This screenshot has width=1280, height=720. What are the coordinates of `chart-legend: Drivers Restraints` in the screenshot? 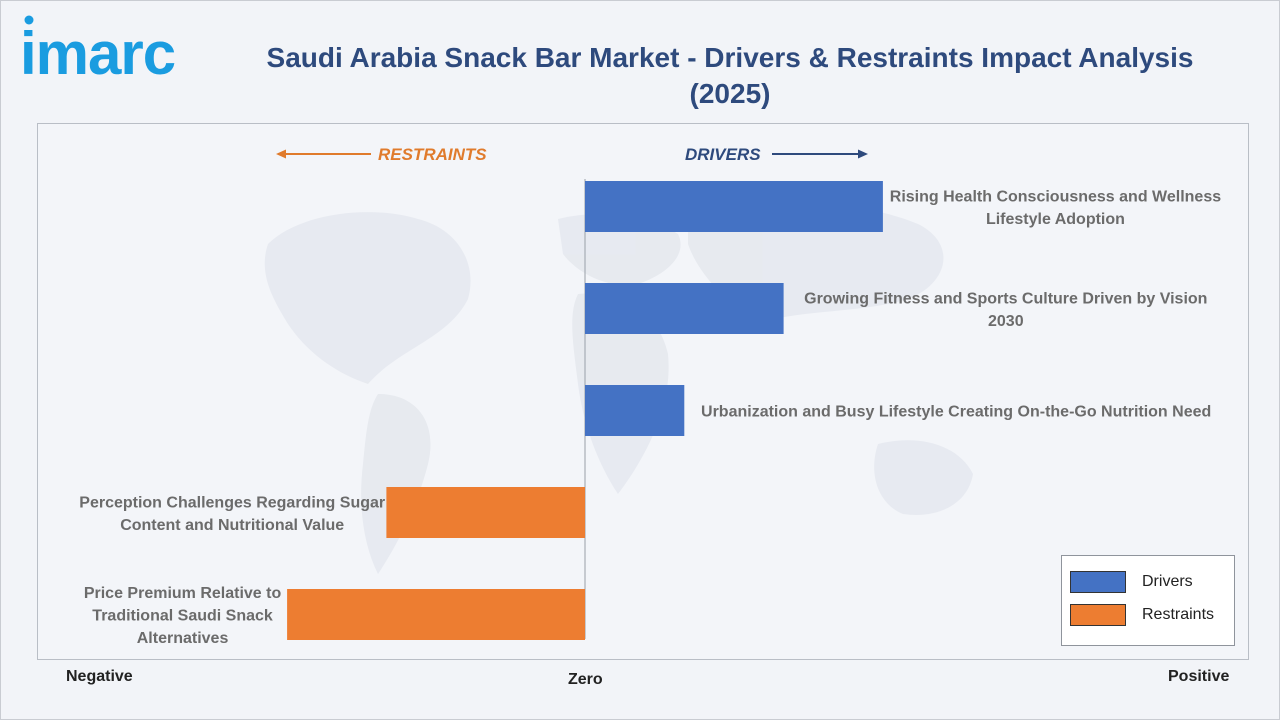 It's located at (1148, 600).